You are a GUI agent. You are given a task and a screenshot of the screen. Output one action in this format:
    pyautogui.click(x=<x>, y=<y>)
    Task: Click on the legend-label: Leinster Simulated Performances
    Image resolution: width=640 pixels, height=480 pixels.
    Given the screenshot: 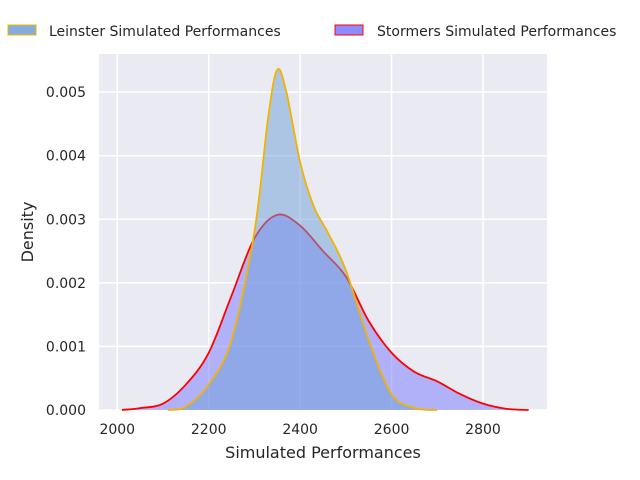 What is the action you would take?
    pyautogui.click(x=165, y=32)
    